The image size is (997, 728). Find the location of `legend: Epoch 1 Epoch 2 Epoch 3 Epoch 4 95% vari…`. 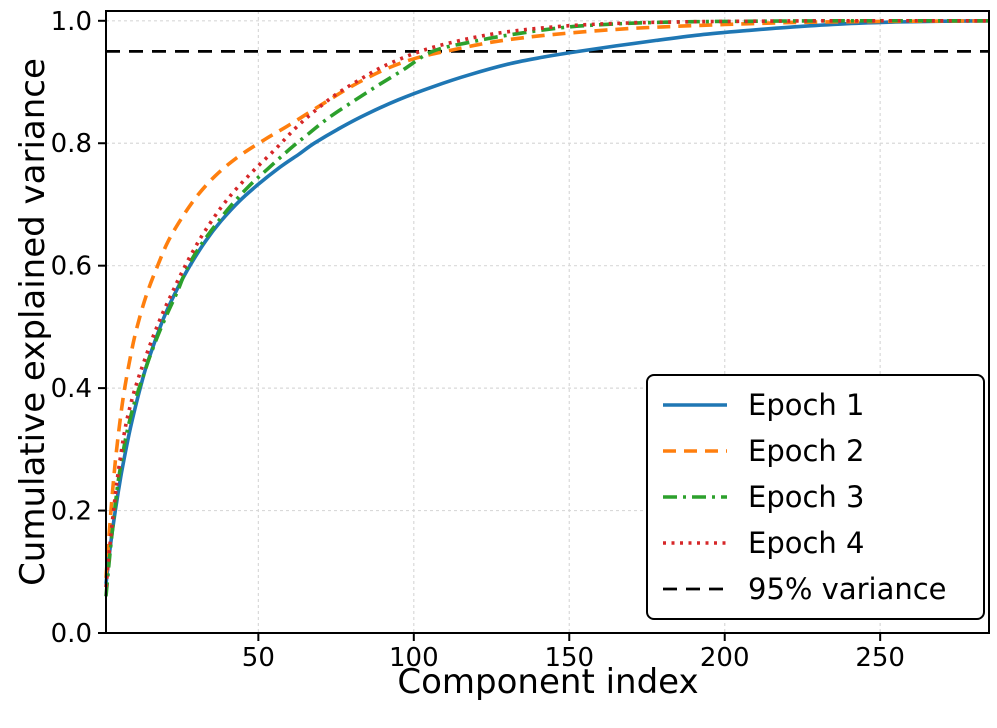

legend: Epoch 1 Epoch 2 Epoch 3 Epoch 4 95% vari… is located at coordinates (815, 497).